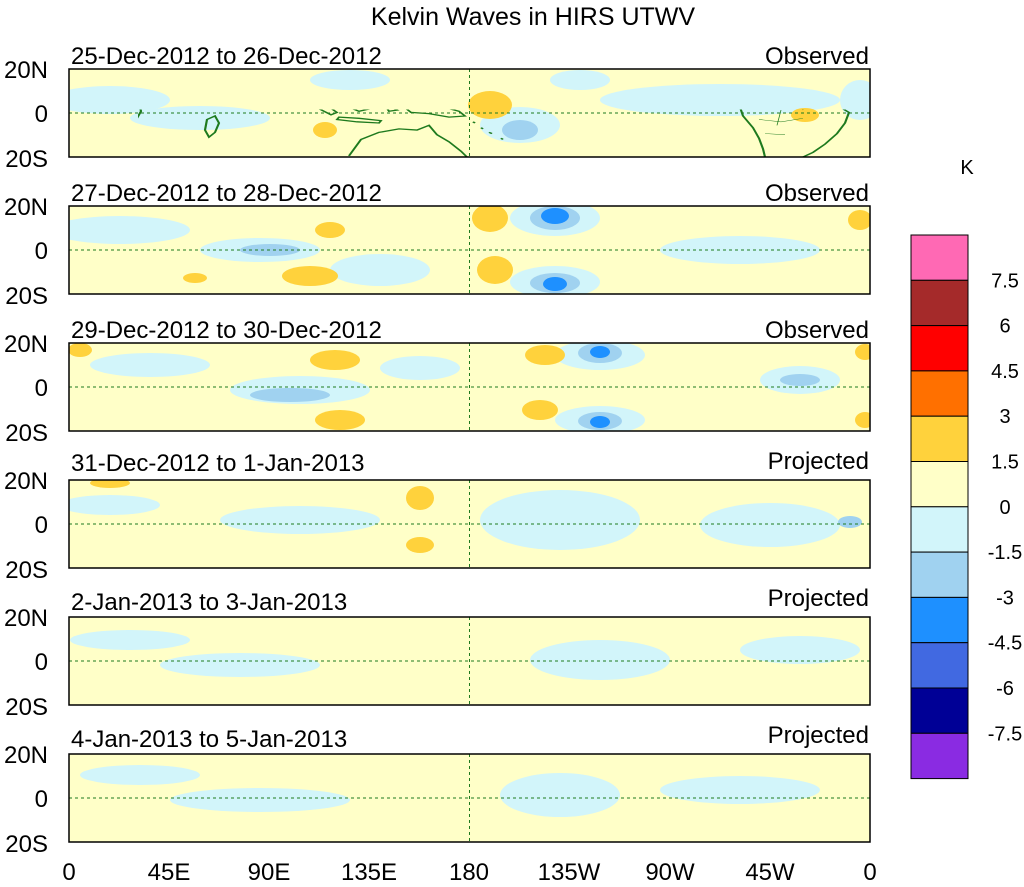 The image size is (1024, 887). What do you see at coordinates (967, 168) in the screenshot?
I see `colorbar-unit: K` at bounding box center [967, 168].